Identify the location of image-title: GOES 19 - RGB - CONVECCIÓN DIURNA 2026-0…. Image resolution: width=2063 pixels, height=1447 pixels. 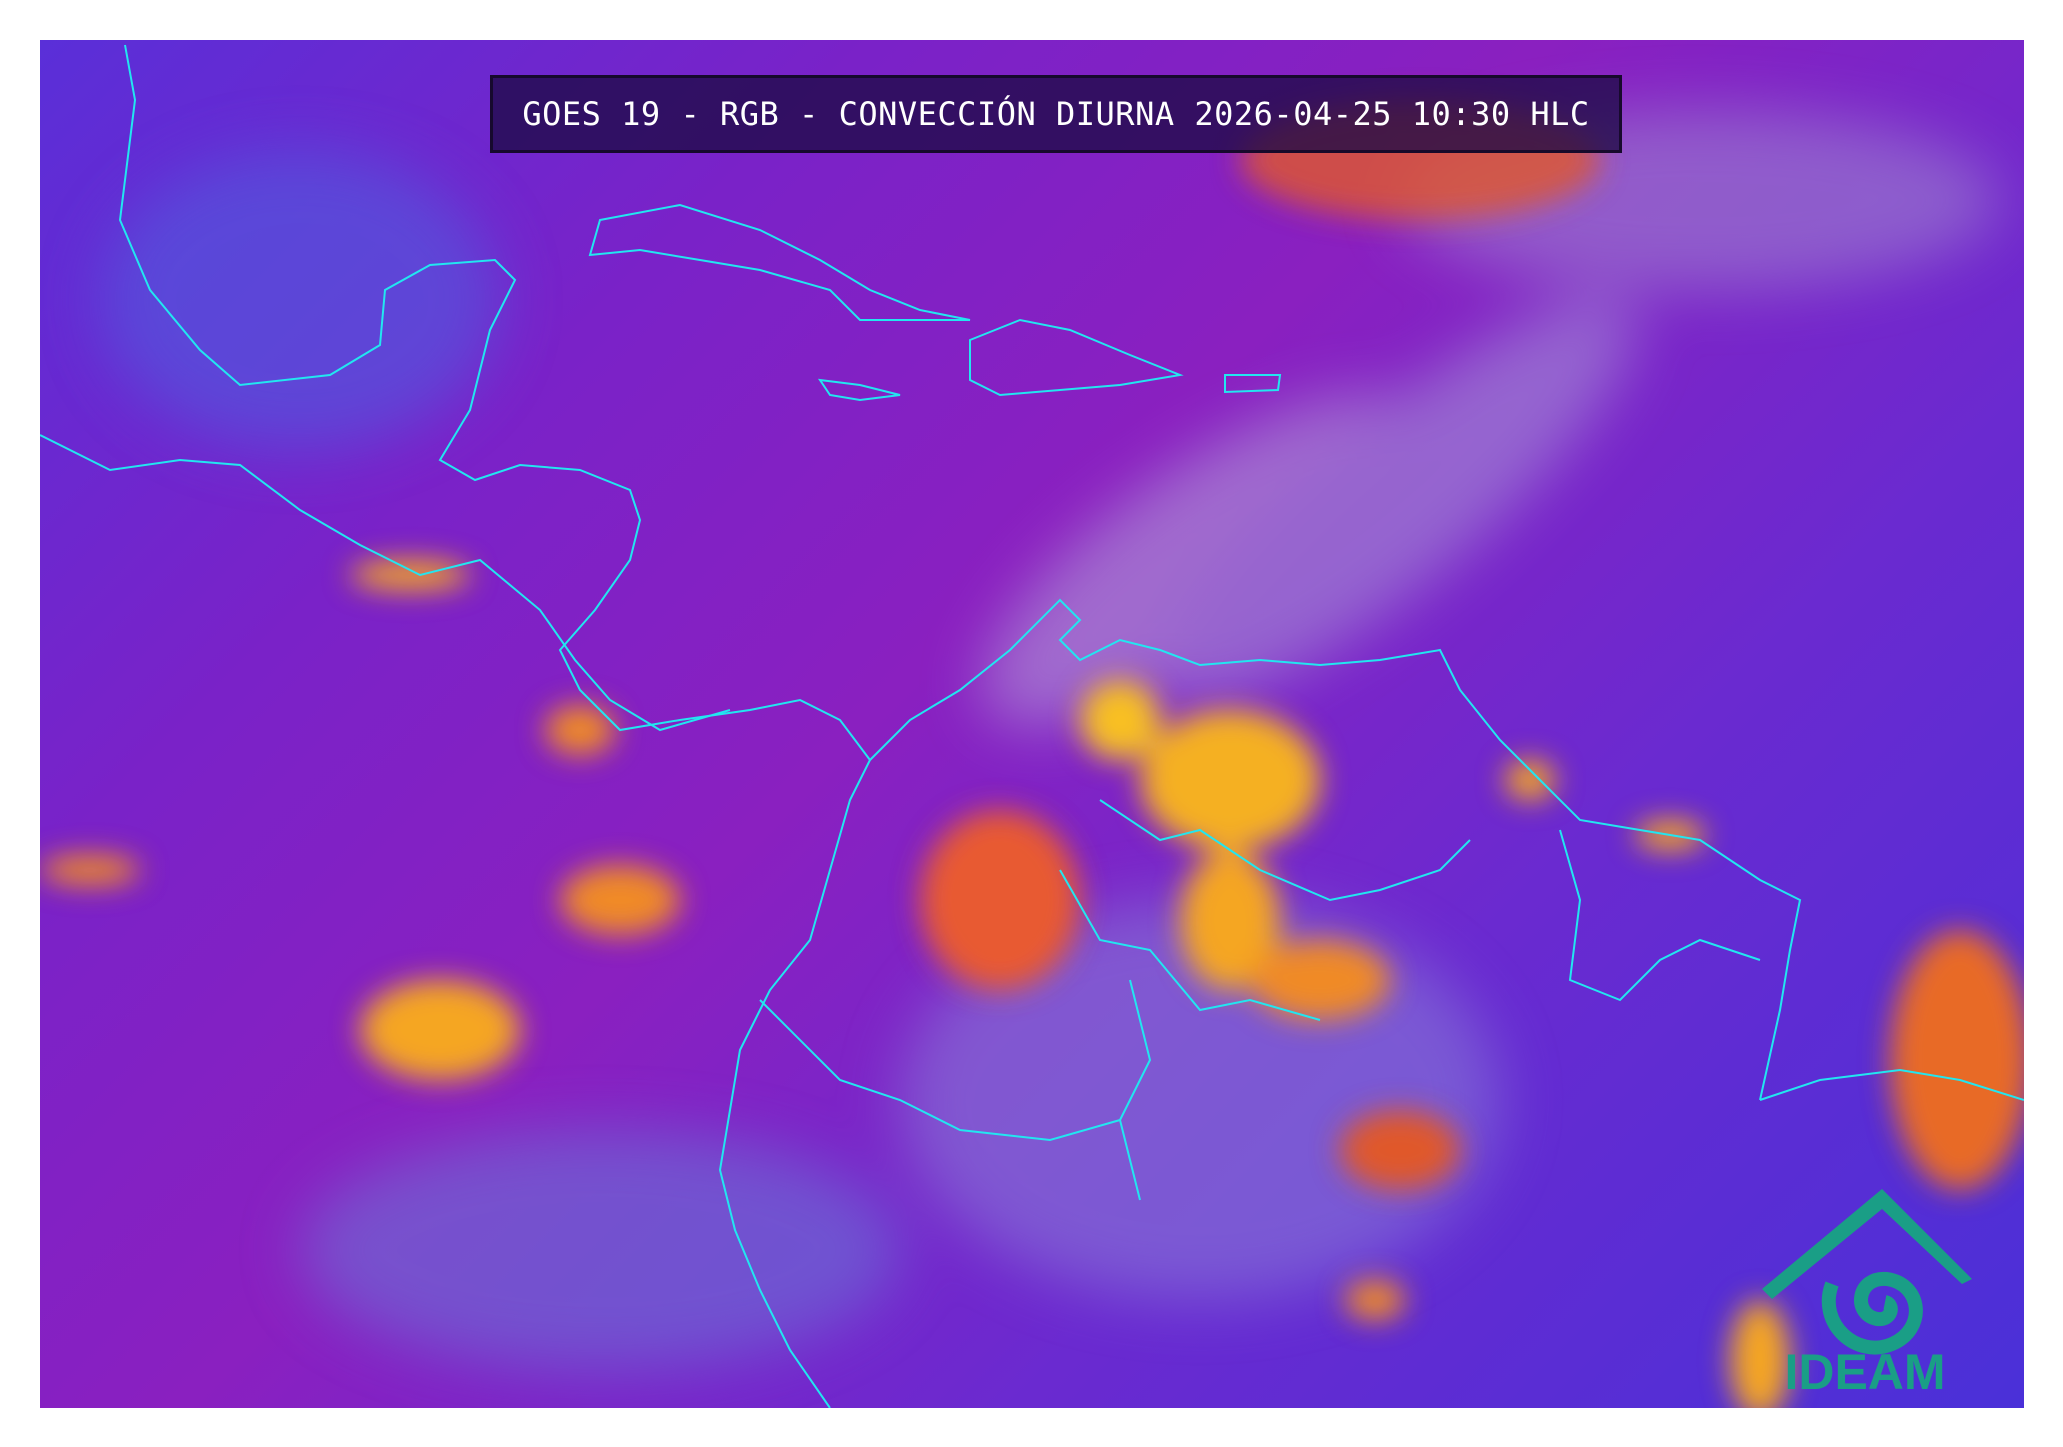
(1056, 114).